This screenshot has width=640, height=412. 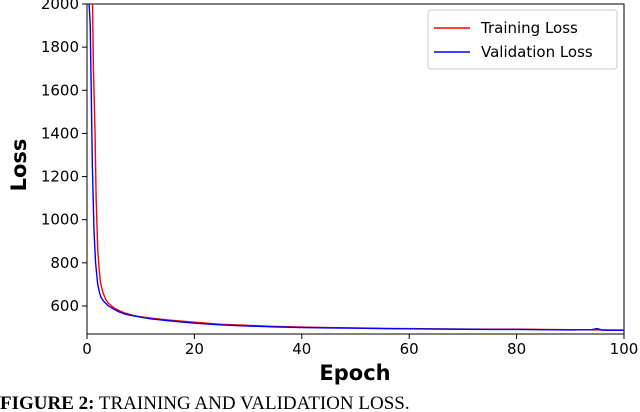 What do you see at coordinates (60, 177) in the screenshot?
I see `y-tick-label-3: 1200` at bounding box center [60, 177].